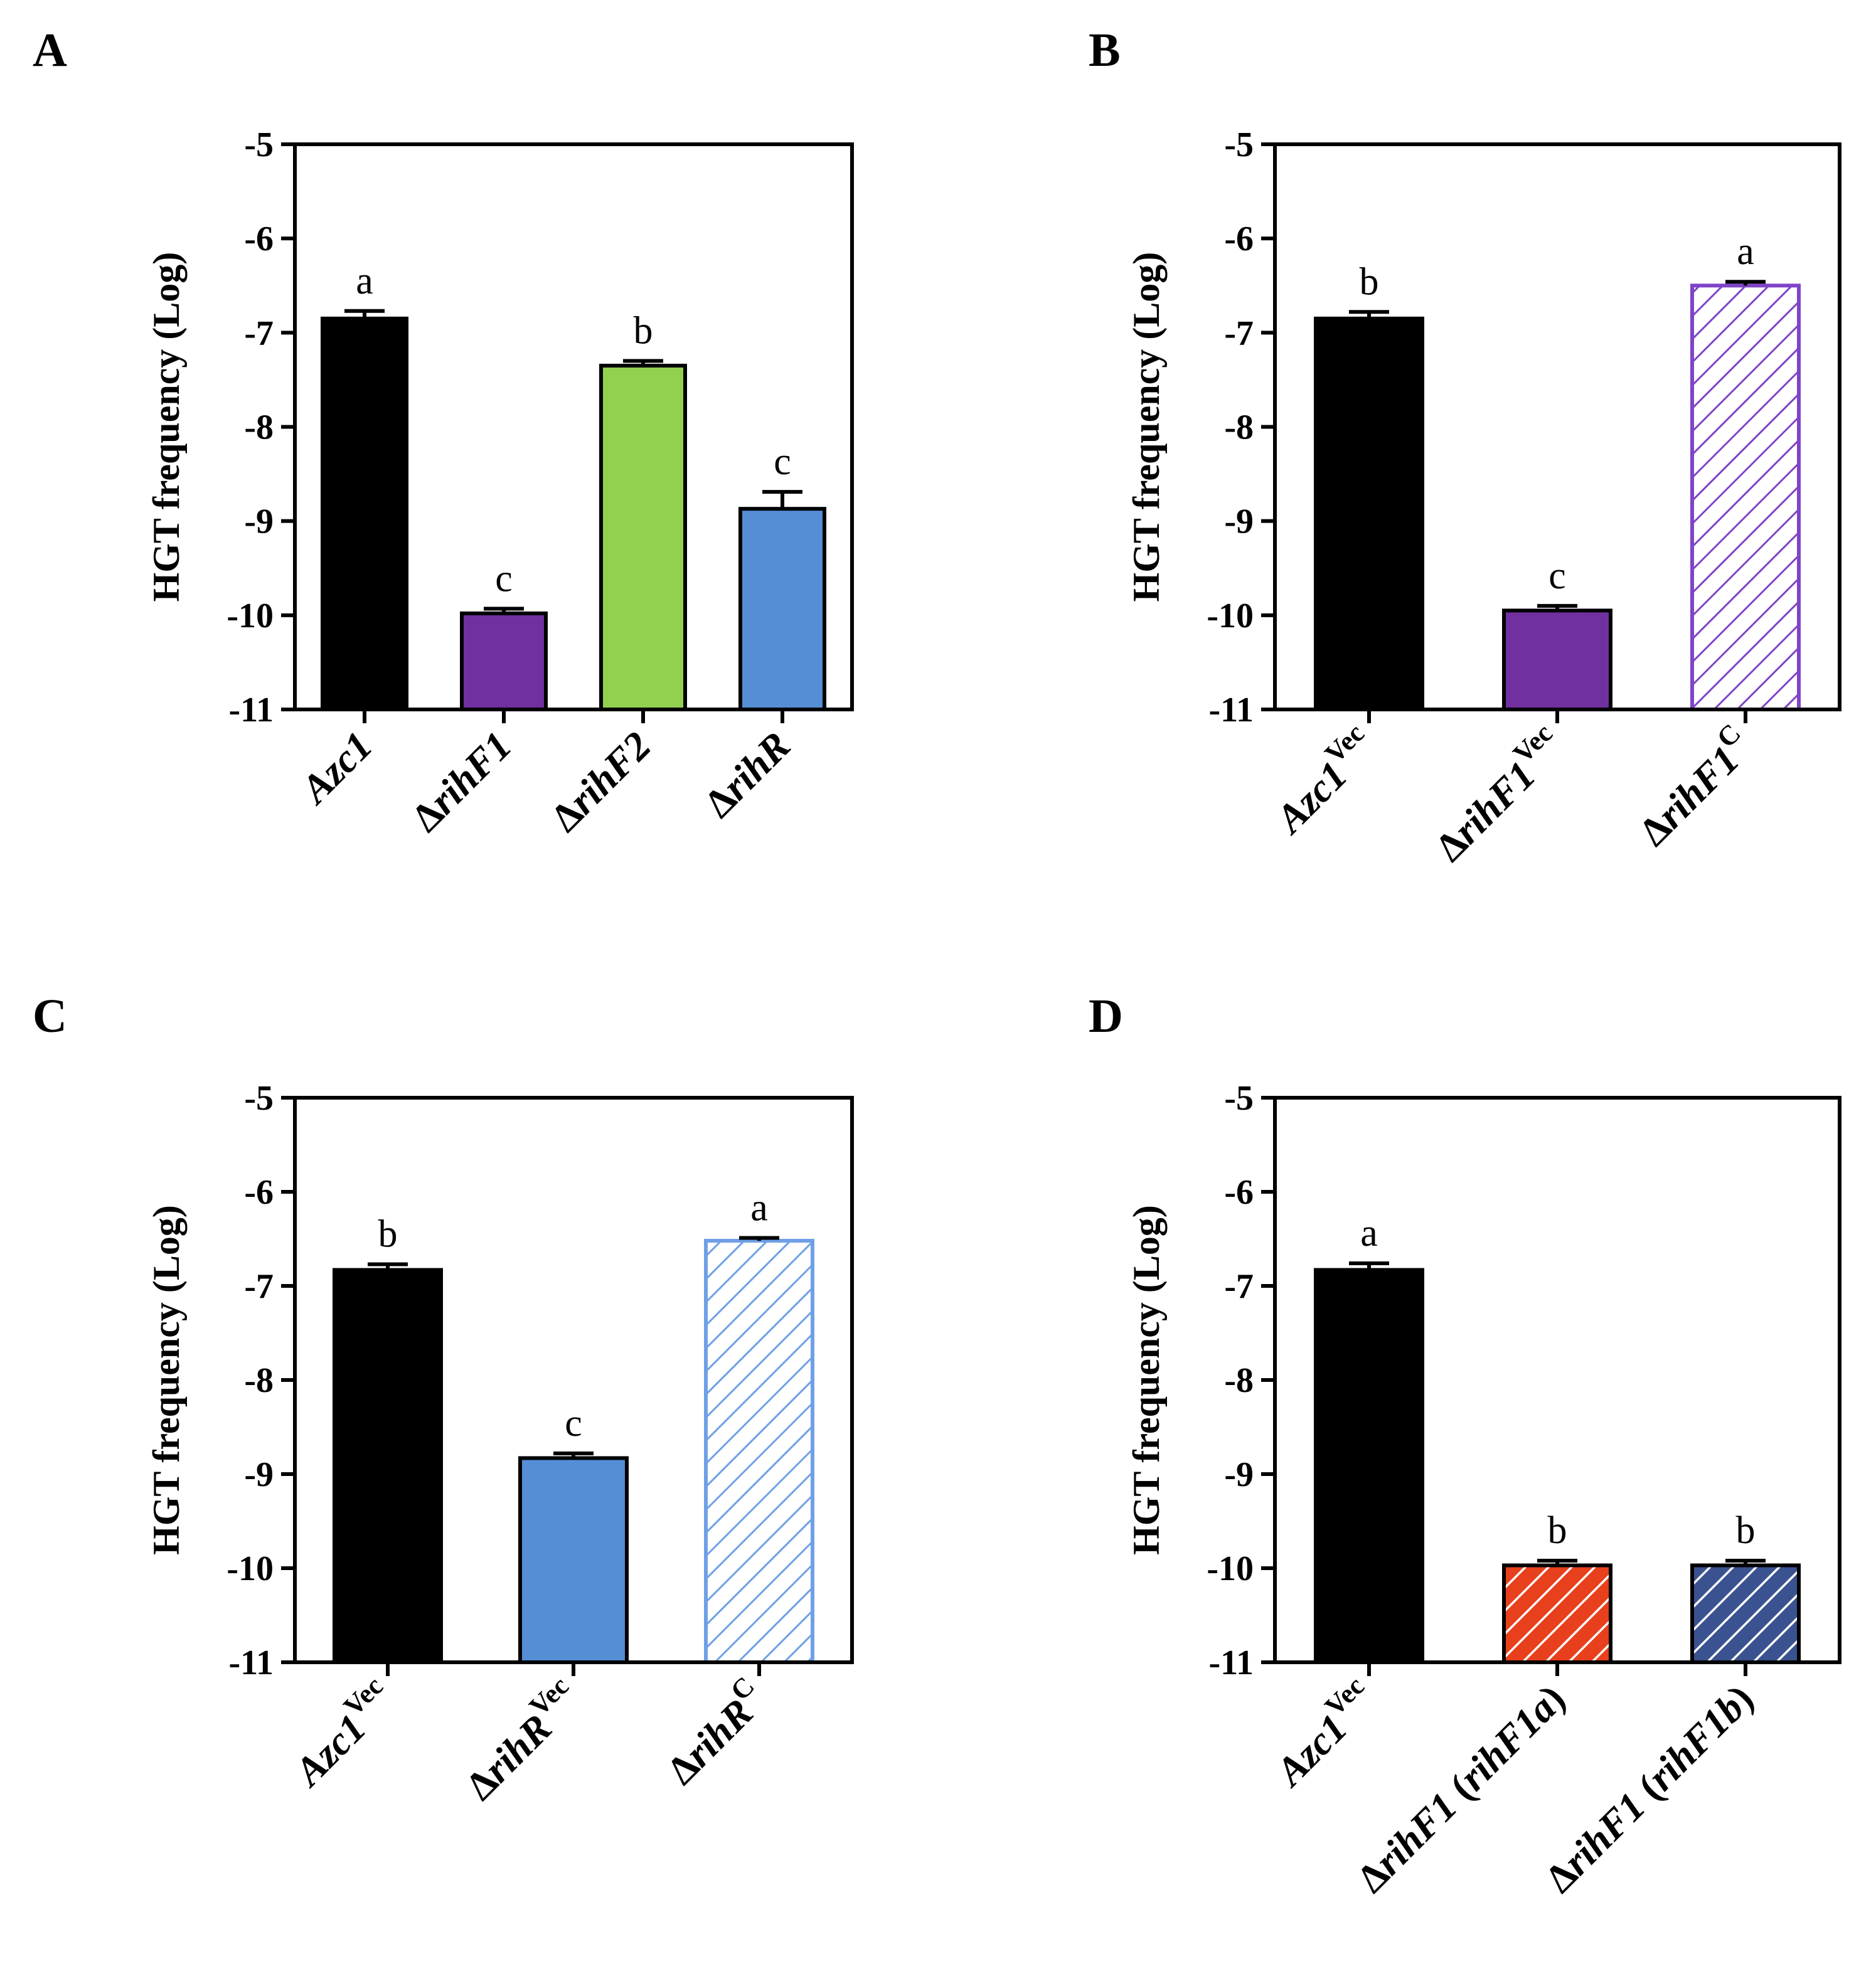  I want to click on category-label: Azc1, so click(335, 768).